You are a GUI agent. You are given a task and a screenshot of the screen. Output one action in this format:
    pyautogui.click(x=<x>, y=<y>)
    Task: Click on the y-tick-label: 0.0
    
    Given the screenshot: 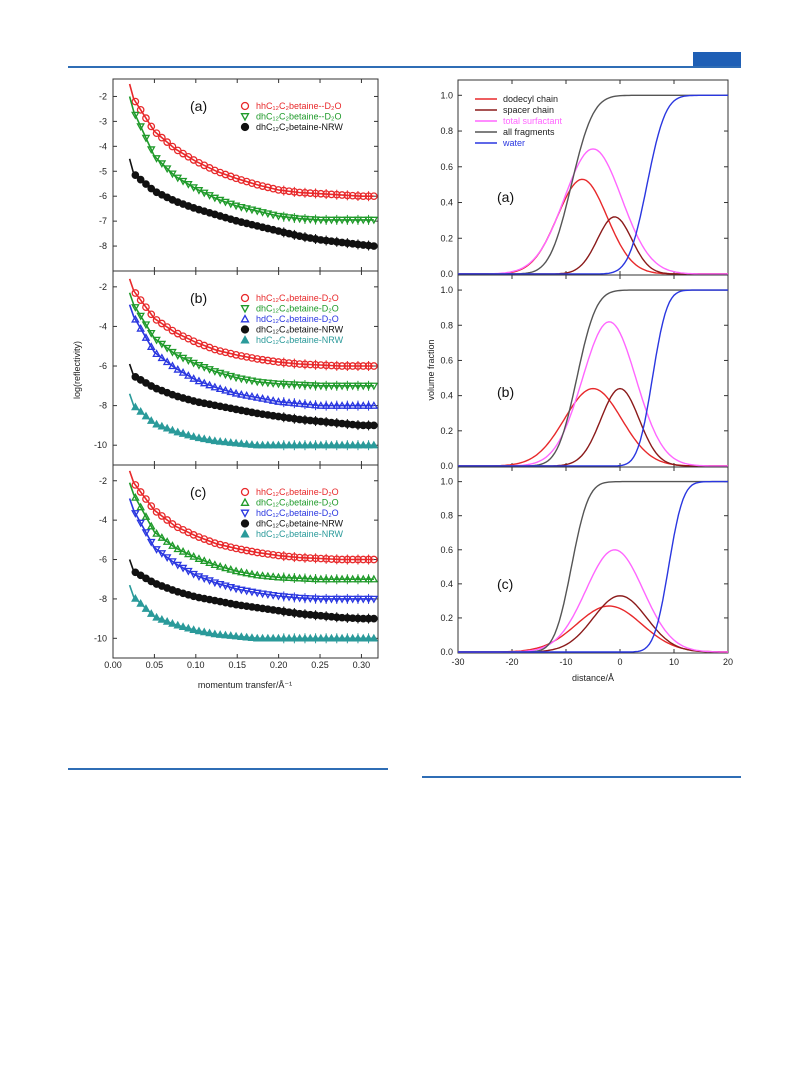 What is the action you would take?
    pyautogui.click(x=446, y=652)
    